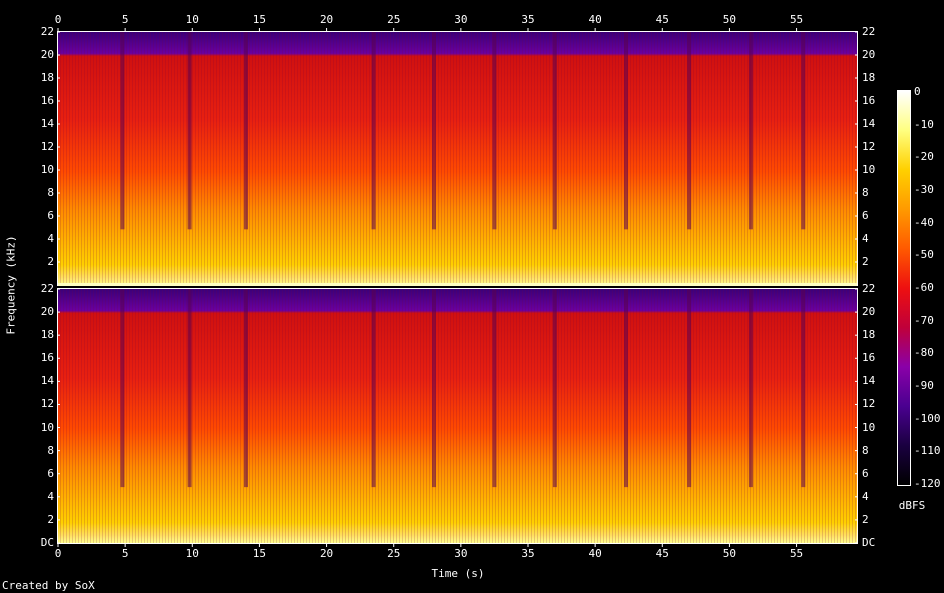  What do you see at coordinates (528, 553) in the screenshot?
I see `x-tick-bottom-35: 35` at bounding box center [528, 553].